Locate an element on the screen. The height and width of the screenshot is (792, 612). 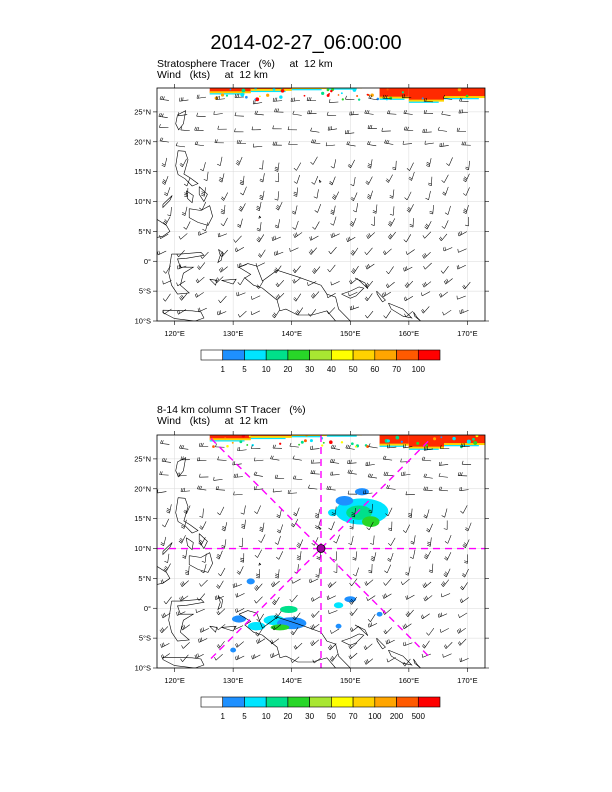
colorbar-label: 1 is located at coordinates (223, 716).